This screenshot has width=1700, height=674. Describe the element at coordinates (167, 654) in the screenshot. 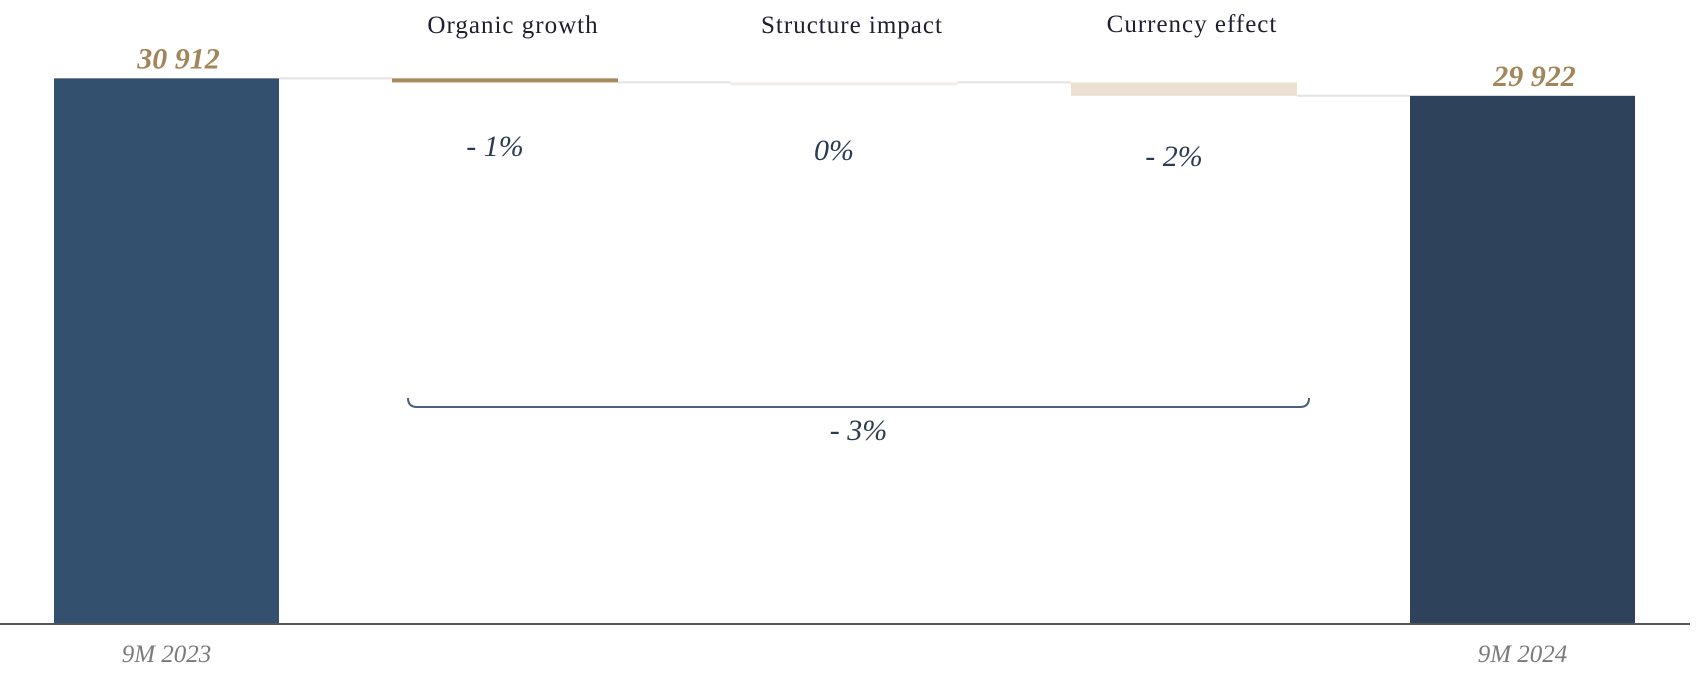

I see `category-label-start: 9M 2023` at that location.